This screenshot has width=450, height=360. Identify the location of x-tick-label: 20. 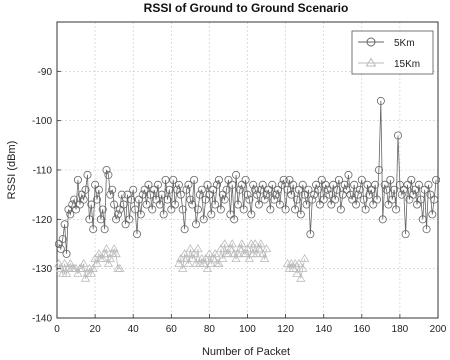
(96, 329).